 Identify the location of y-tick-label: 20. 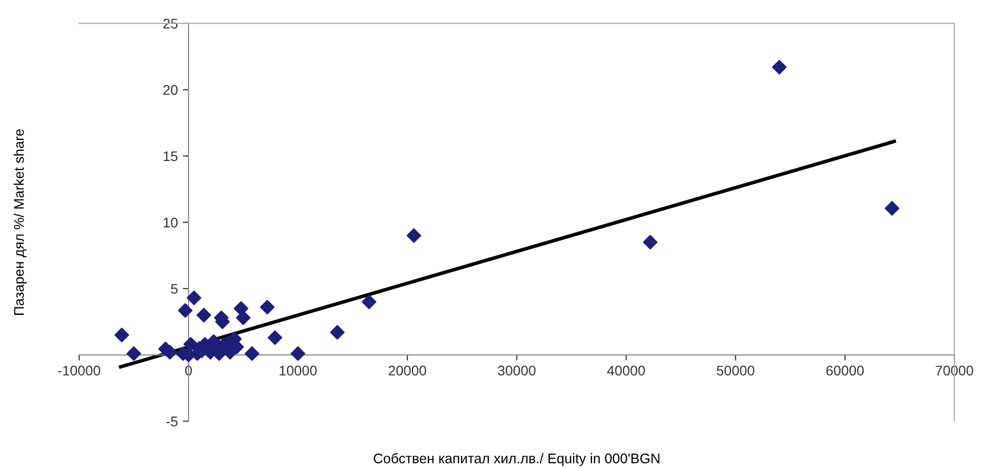
(170, 90).